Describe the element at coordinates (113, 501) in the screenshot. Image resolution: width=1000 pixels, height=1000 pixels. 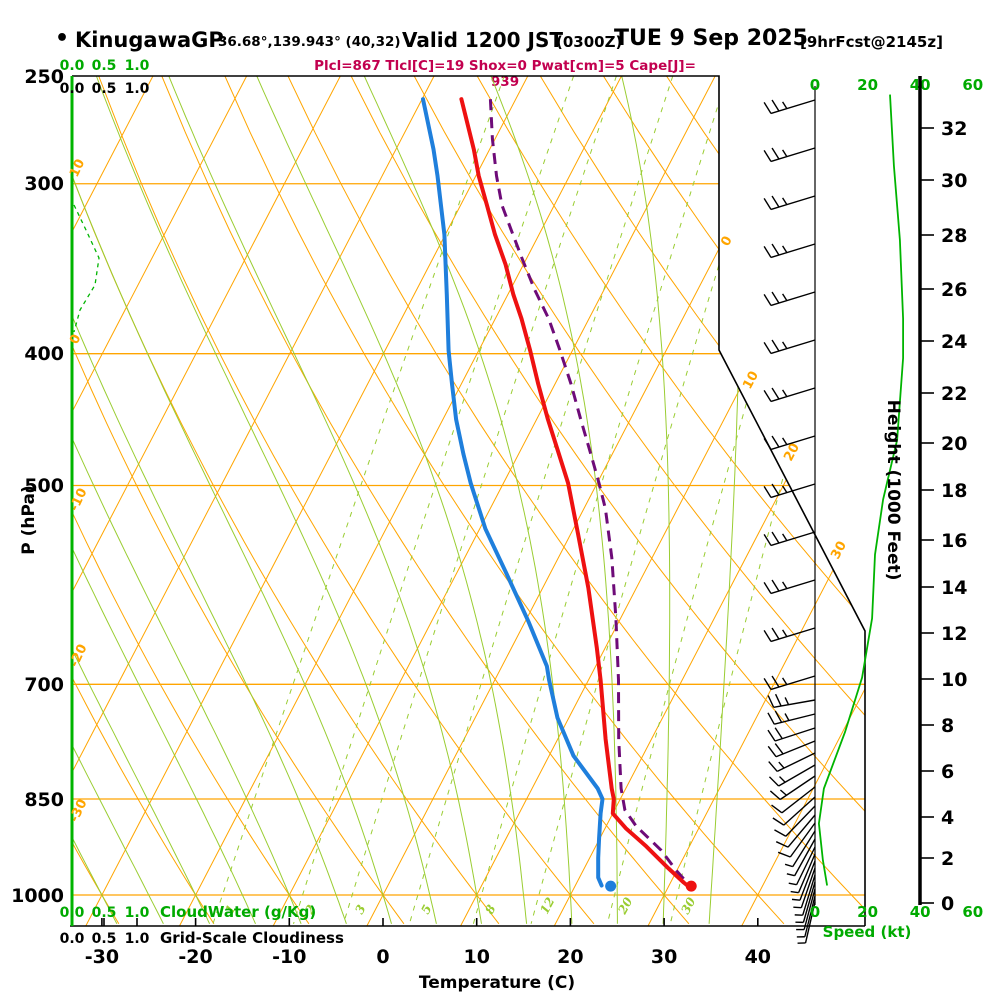
I see `isotherm-line` at that location.